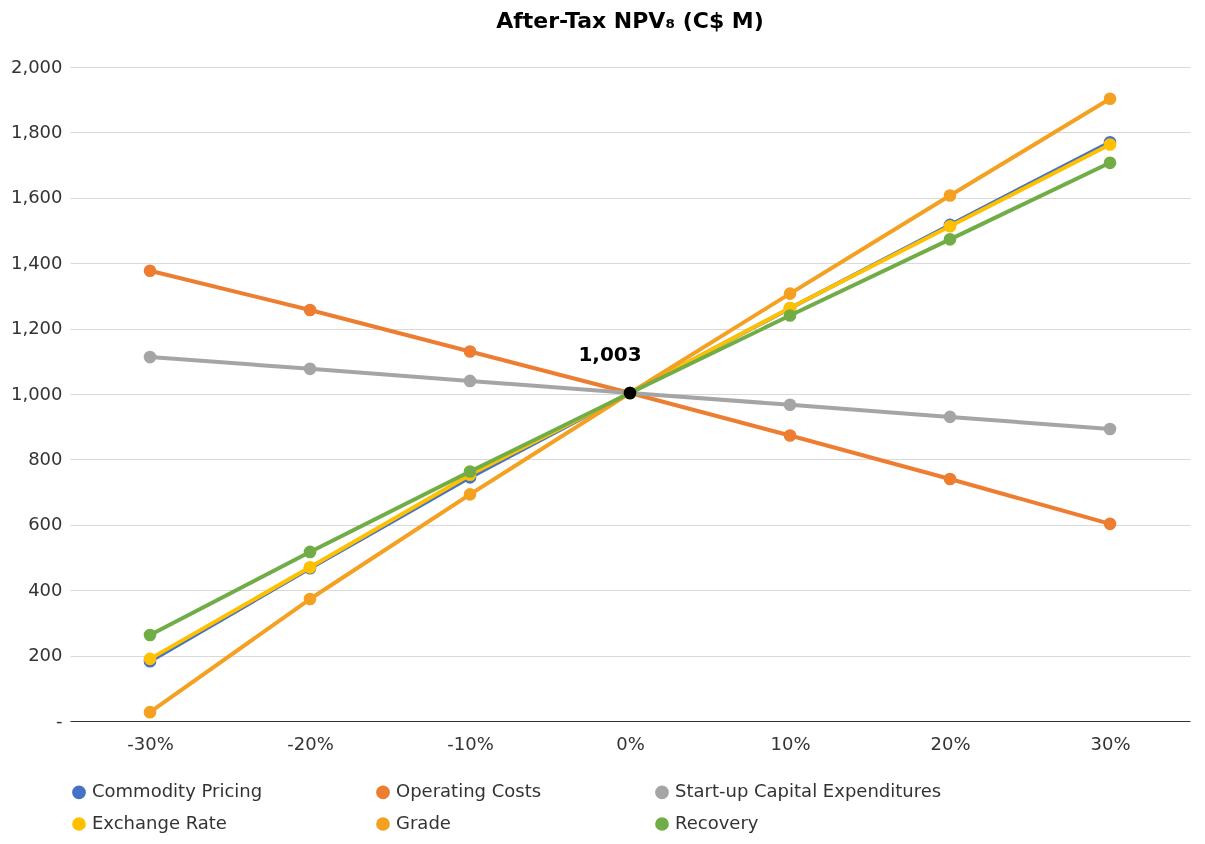 The width and height of the screenshot is (1205, 844). Describe the element at coordinates (45, 589) in the screenshot. I see `y-tick-label: 400` at that location.